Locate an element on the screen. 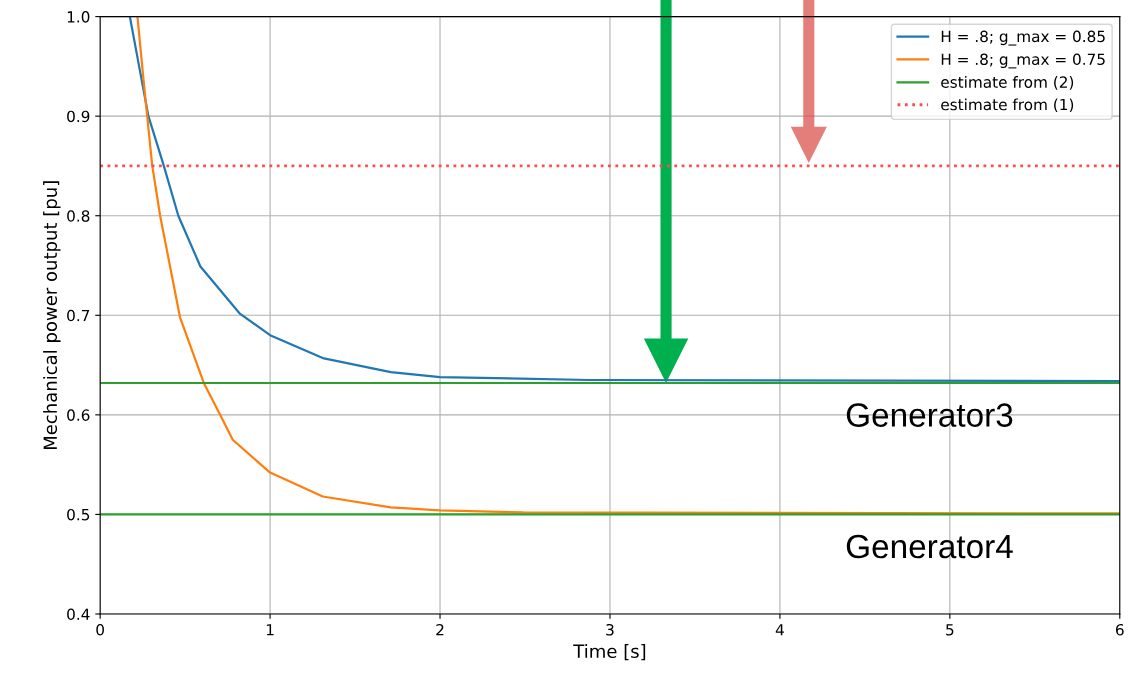 Image resolution: width=1138 pixels, height=675 pixels. legend-label: estimate from (2) is located at coordinates (1007, 83).